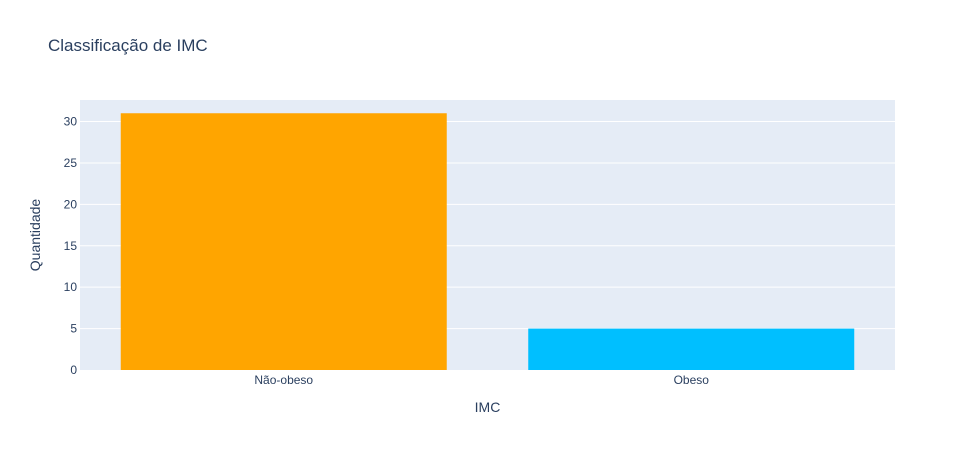 The image size is (975, 450). What do you see at coordinates (488, 407) in the screenshot?
I see `x-axis-title: IMC` at bounding box center [488, 407].